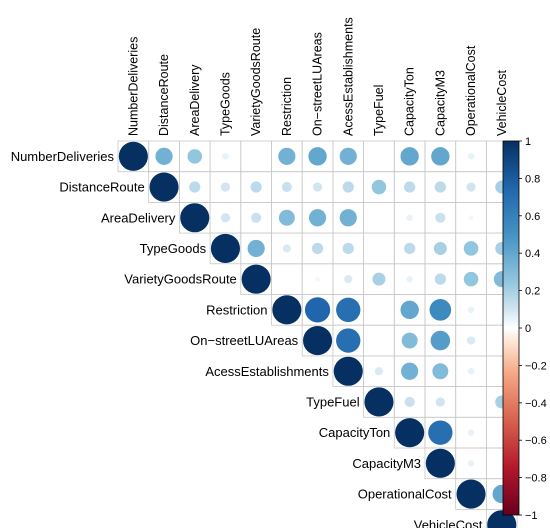 The height and width of the screenshot is (528, 550). Describe the element at coordinates (386, 463) in the screenshot. I see `row-label: CapacityM3` at that location.